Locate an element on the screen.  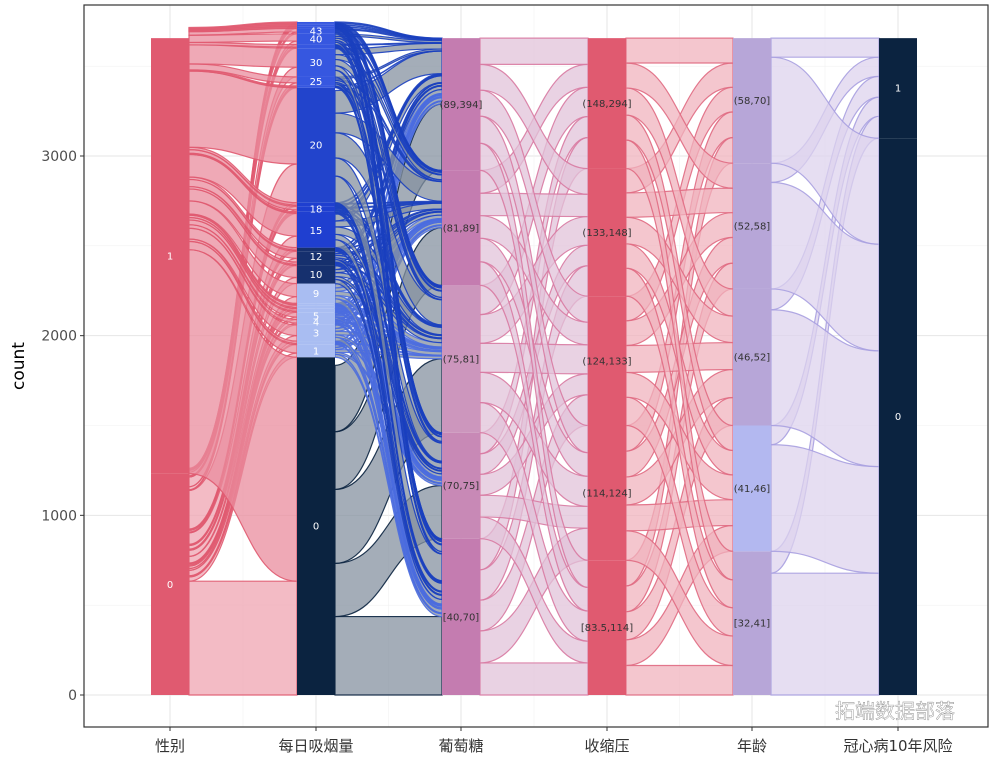
stratum-2-(81,89] is located at coordinates (461, 228).